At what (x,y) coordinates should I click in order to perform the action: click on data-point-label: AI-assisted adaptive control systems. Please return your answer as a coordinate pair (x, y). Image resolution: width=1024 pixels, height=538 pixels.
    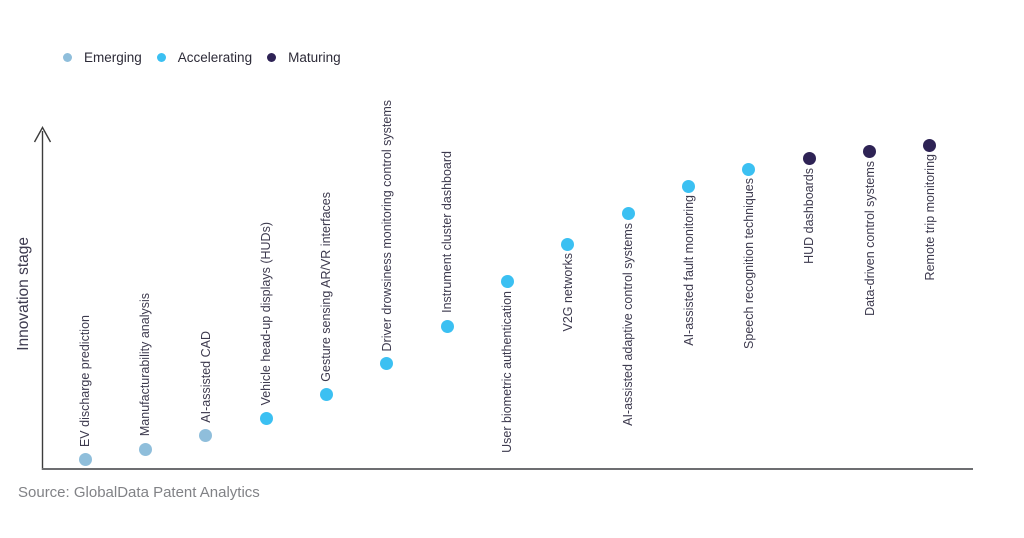
    Looking at the image, I should click on (628, 324).